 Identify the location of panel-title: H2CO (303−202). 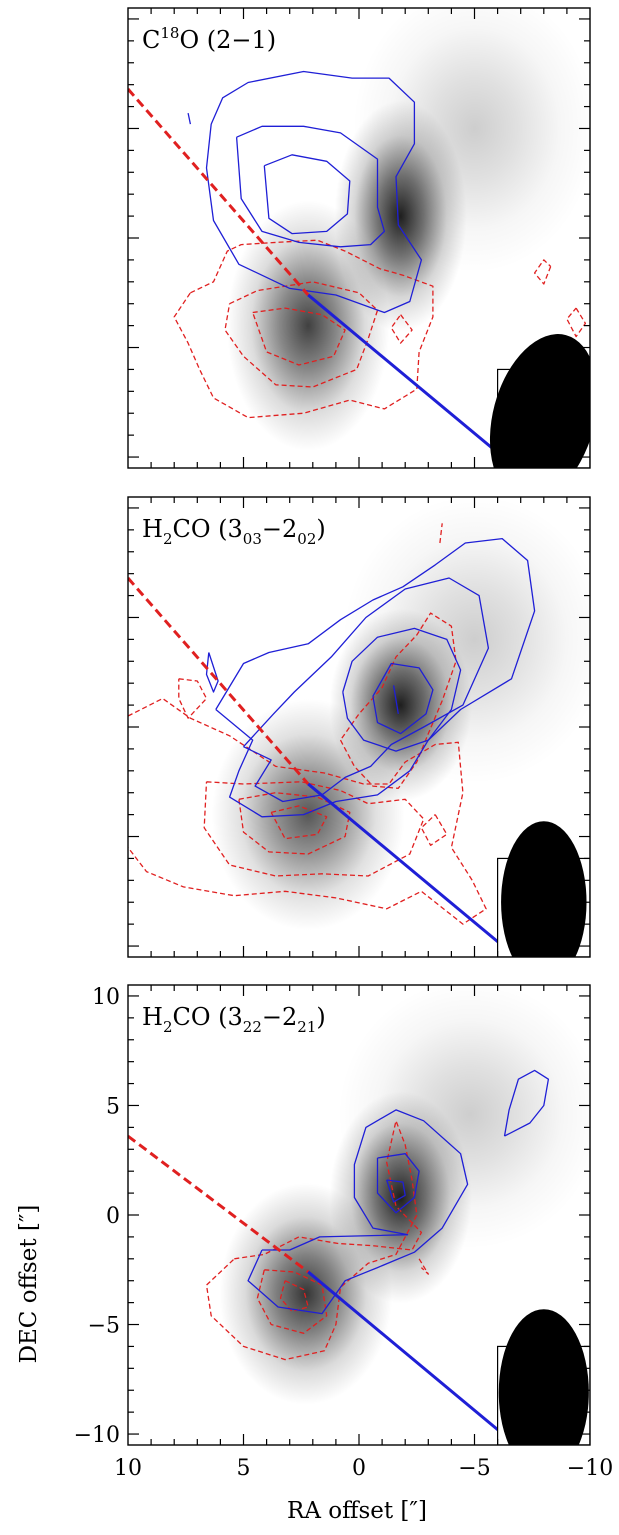
(234, 531).